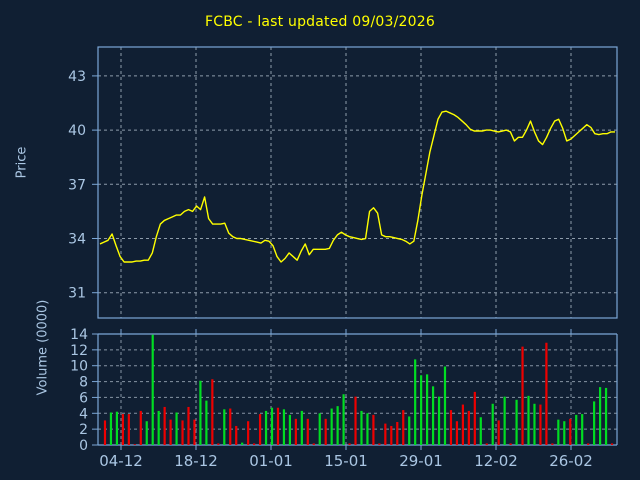 This screenshot has width=640, height=480. I want to click on date-tick-labels: 04-12 18-12 01-01 15-01 29-01 12-02 26-02, so click(346, 461).